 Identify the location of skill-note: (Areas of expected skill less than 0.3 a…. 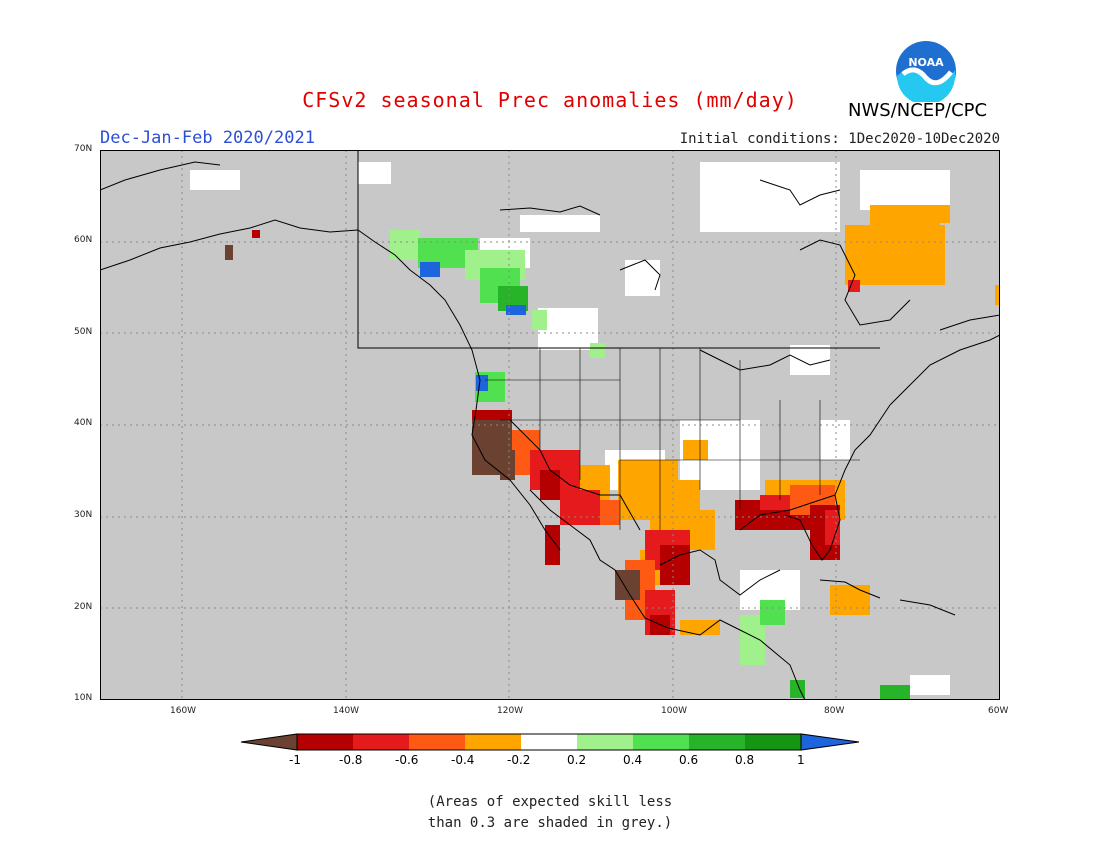
(550, 813).